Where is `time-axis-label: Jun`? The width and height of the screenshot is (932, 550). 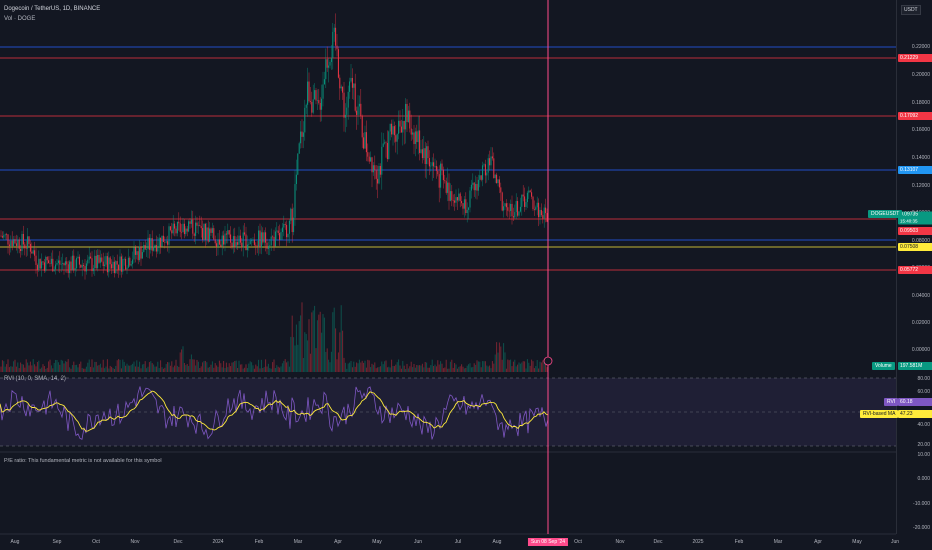
time-axis-label: Jun is located at coordinates (895, 542).